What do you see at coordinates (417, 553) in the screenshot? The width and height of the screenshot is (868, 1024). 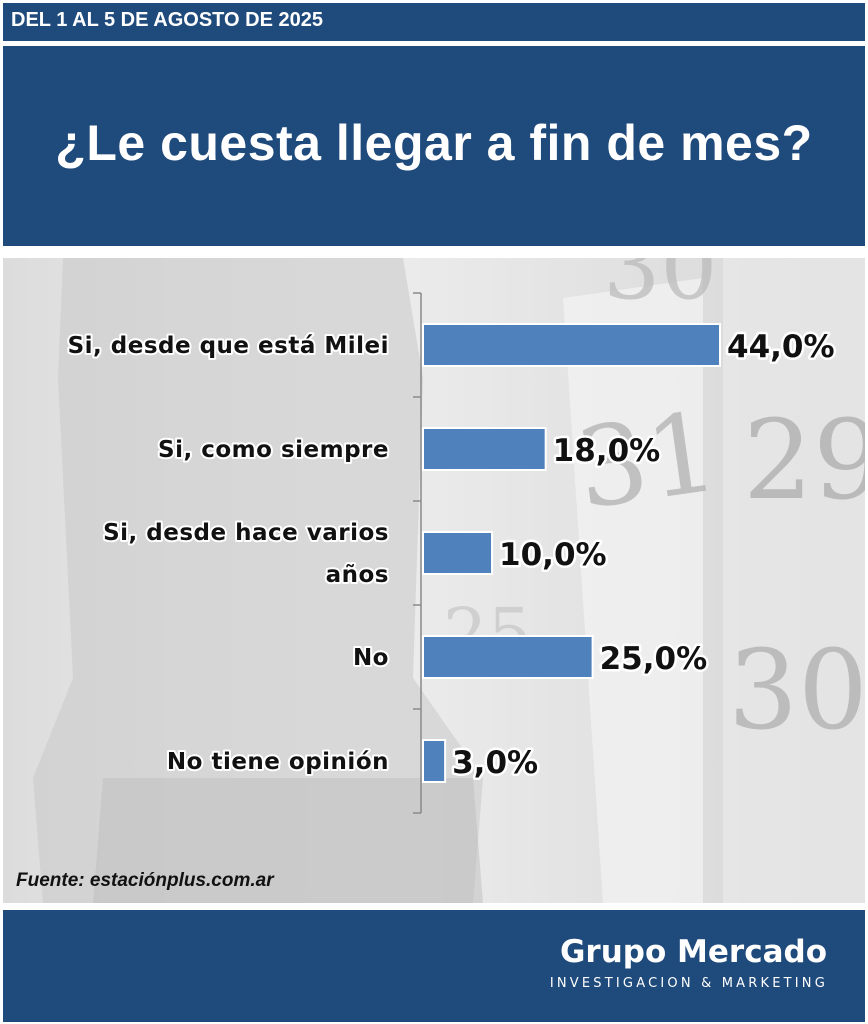 I see `axis-ticks` at bounding box center [417, 553].